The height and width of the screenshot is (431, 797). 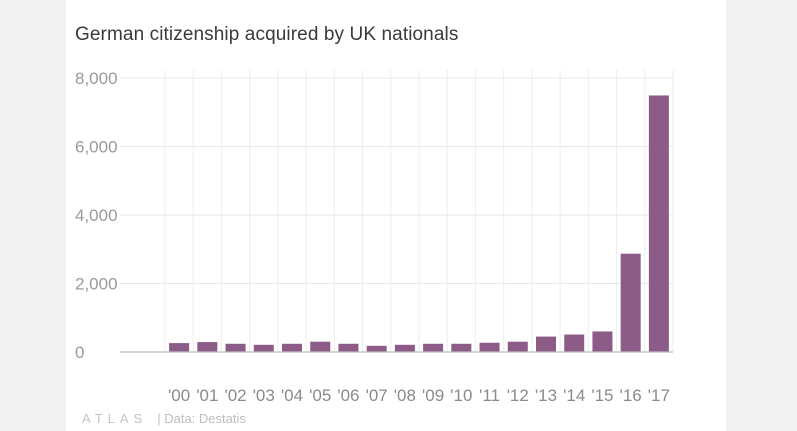 I want to click on x-tick-label: '09, so click(x=433, y=395).